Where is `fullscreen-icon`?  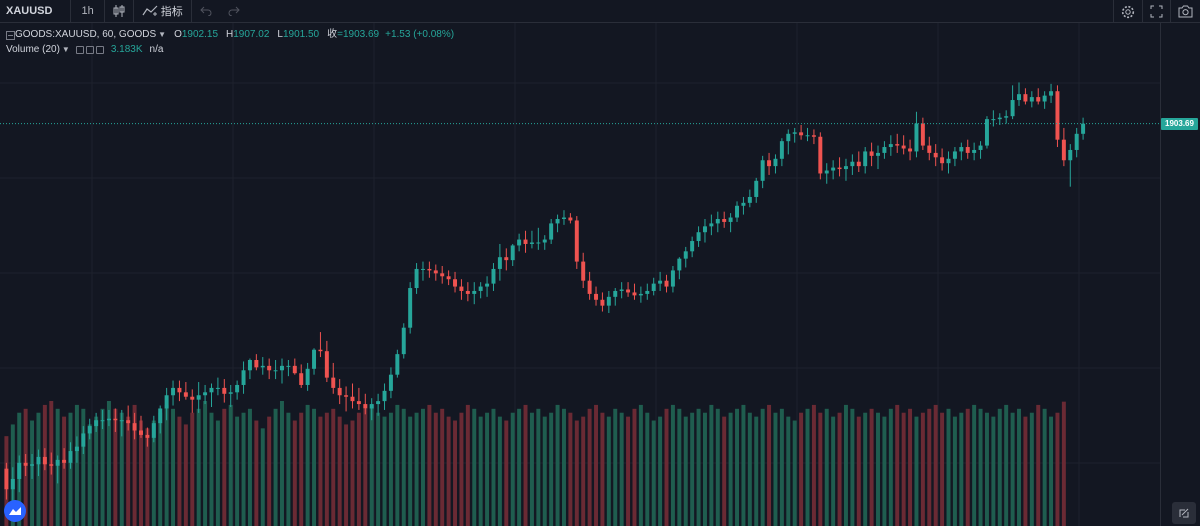 fullscreen-icon is located at coordinates (1156, 11).